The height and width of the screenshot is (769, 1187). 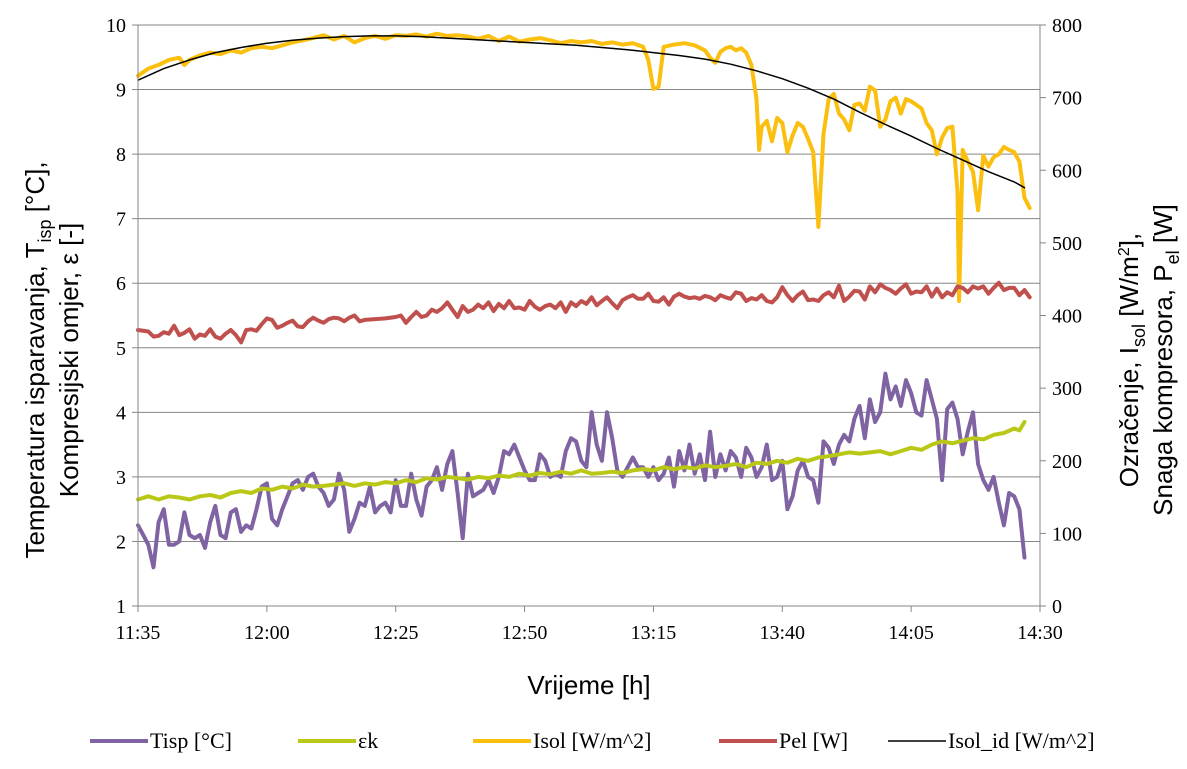 I want to click on left-axis-label-line1-main: Temperatura isparavanja, T, so click(x=35, y=400).